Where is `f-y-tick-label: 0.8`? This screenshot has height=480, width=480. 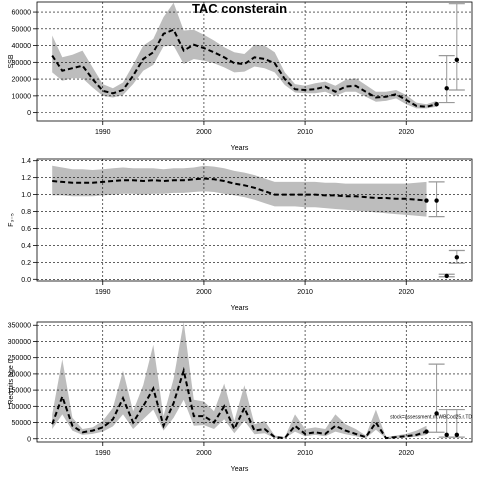 f-y-tick-label: 0.8 is located at coordinates (26, 212).